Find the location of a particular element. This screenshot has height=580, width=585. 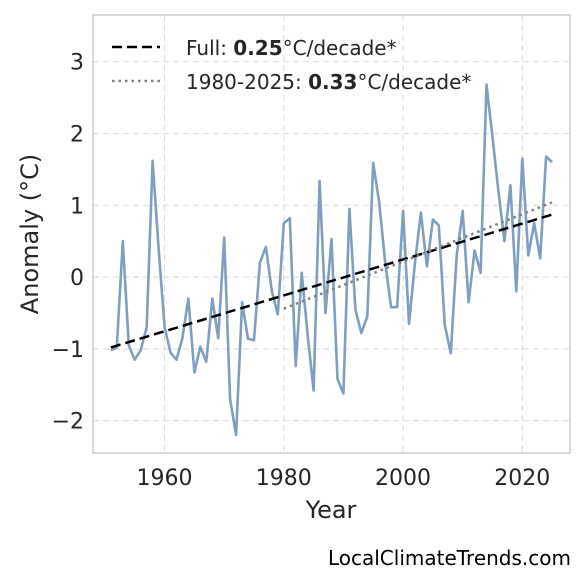

y-tick-label: −2 is located at coordinates (68, 422).